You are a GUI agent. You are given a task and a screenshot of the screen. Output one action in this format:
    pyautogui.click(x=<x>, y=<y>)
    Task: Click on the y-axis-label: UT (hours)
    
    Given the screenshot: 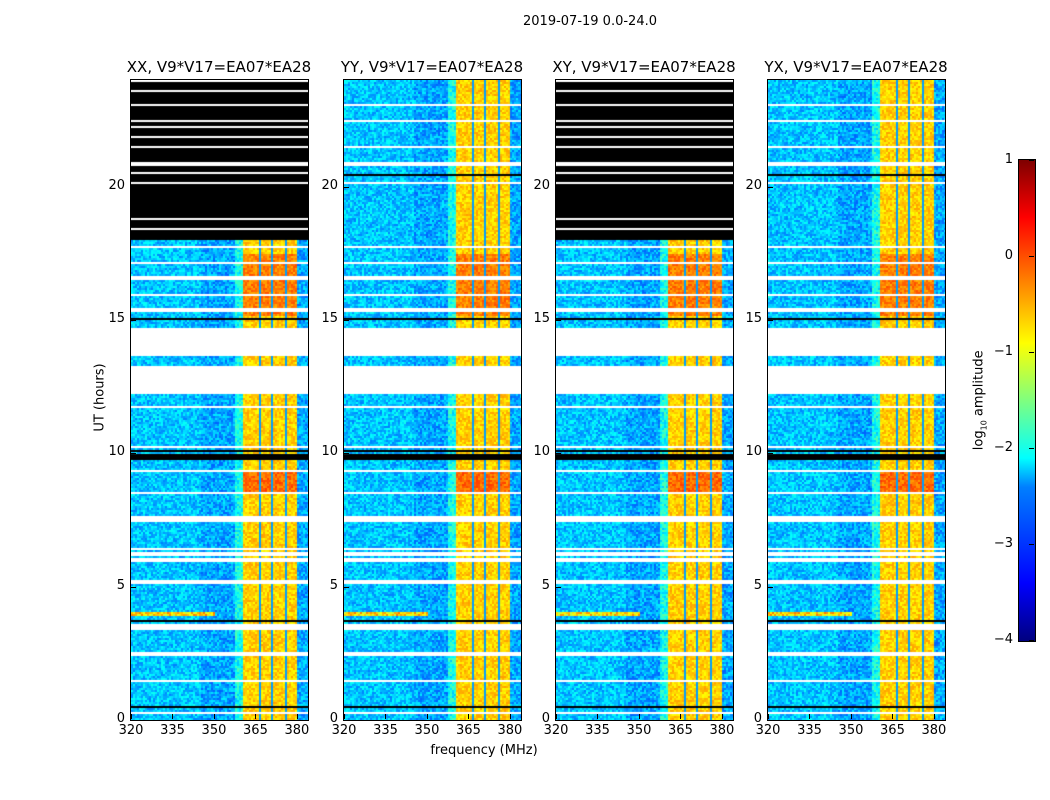 What is the action you would take?
    pyautogui.click(x=100, y=397)
    